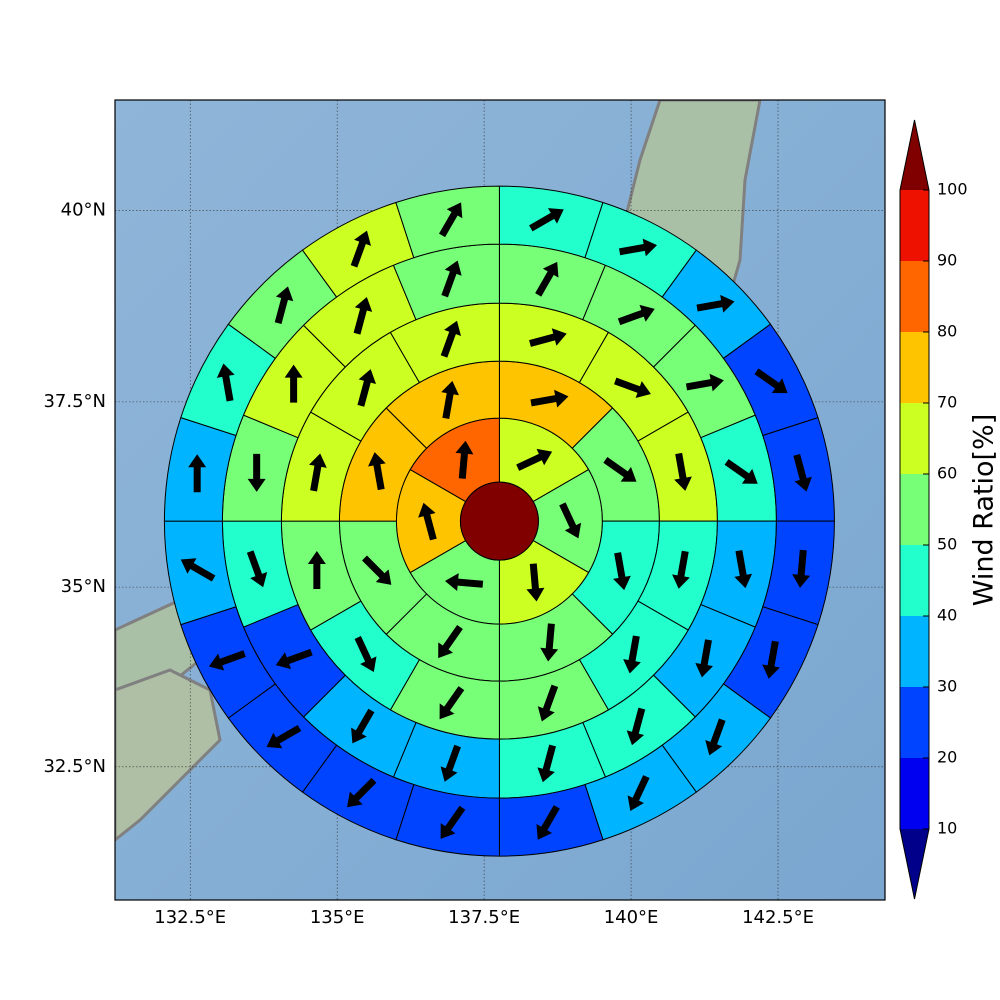  Describe the element at coordinates (933, 509) in the screenshot. I see `colorbar: 10 20 30 40 50 60 70 80 90 100` at that location.